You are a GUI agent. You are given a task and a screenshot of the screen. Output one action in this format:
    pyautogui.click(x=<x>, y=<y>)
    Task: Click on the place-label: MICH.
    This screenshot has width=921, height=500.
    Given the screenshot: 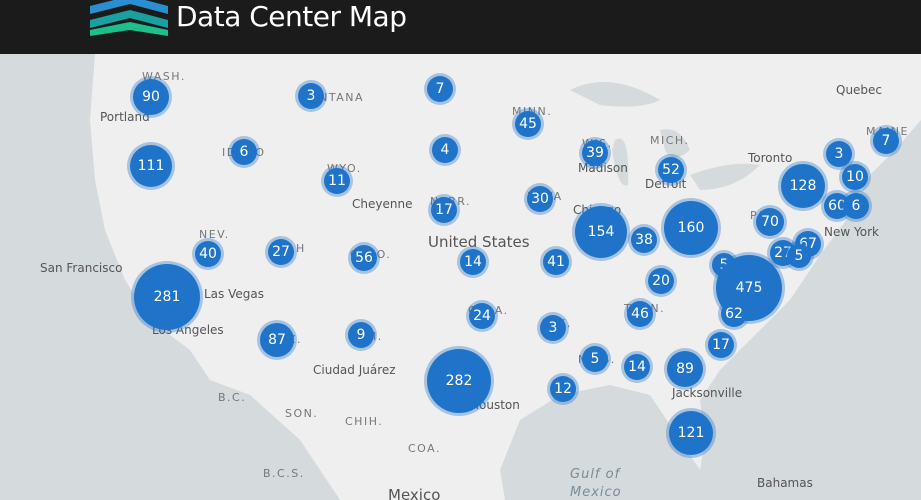 What is the action you would take?
    pyautogui.click(x=670, y=140)
    